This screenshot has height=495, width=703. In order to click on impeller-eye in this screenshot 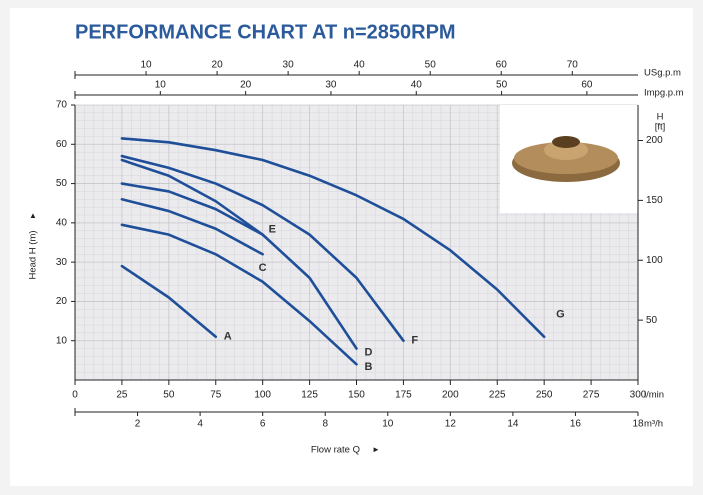, I will do `click(566, 142)`.